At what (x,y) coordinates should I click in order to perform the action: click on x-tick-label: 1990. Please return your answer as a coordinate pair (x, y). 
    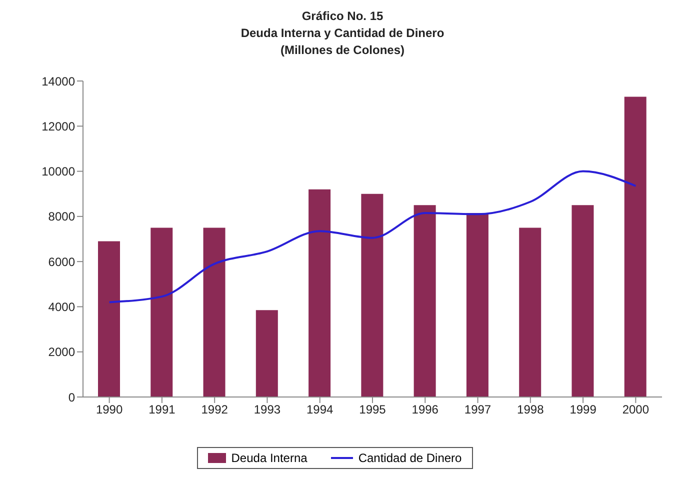
    Looking at the image, I should click on (109, 409).